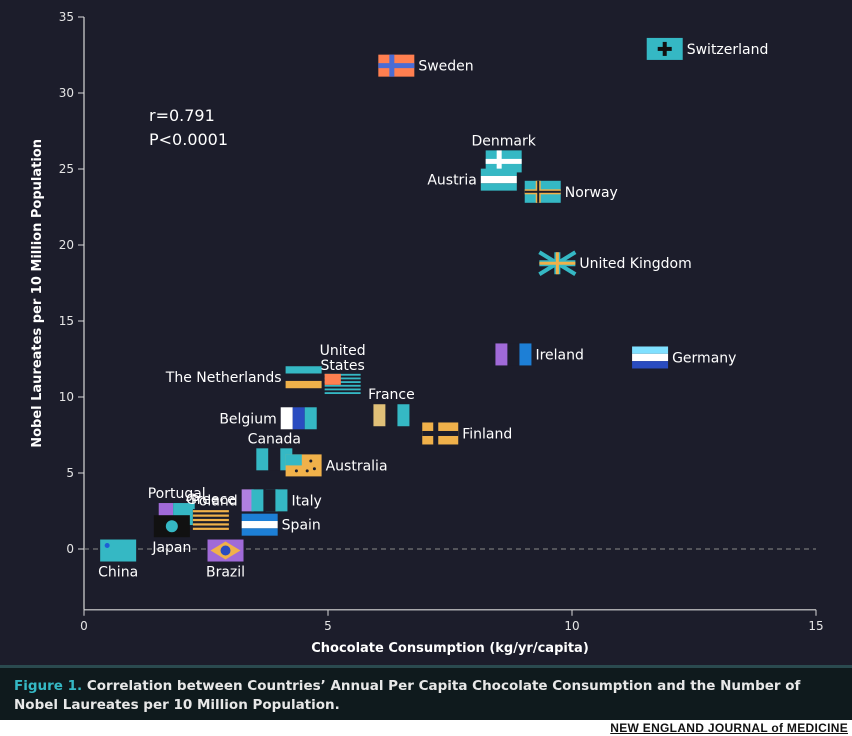 This screenshot has height=736, width=852. I want to click on point-label: Italy, so click(306, 501).